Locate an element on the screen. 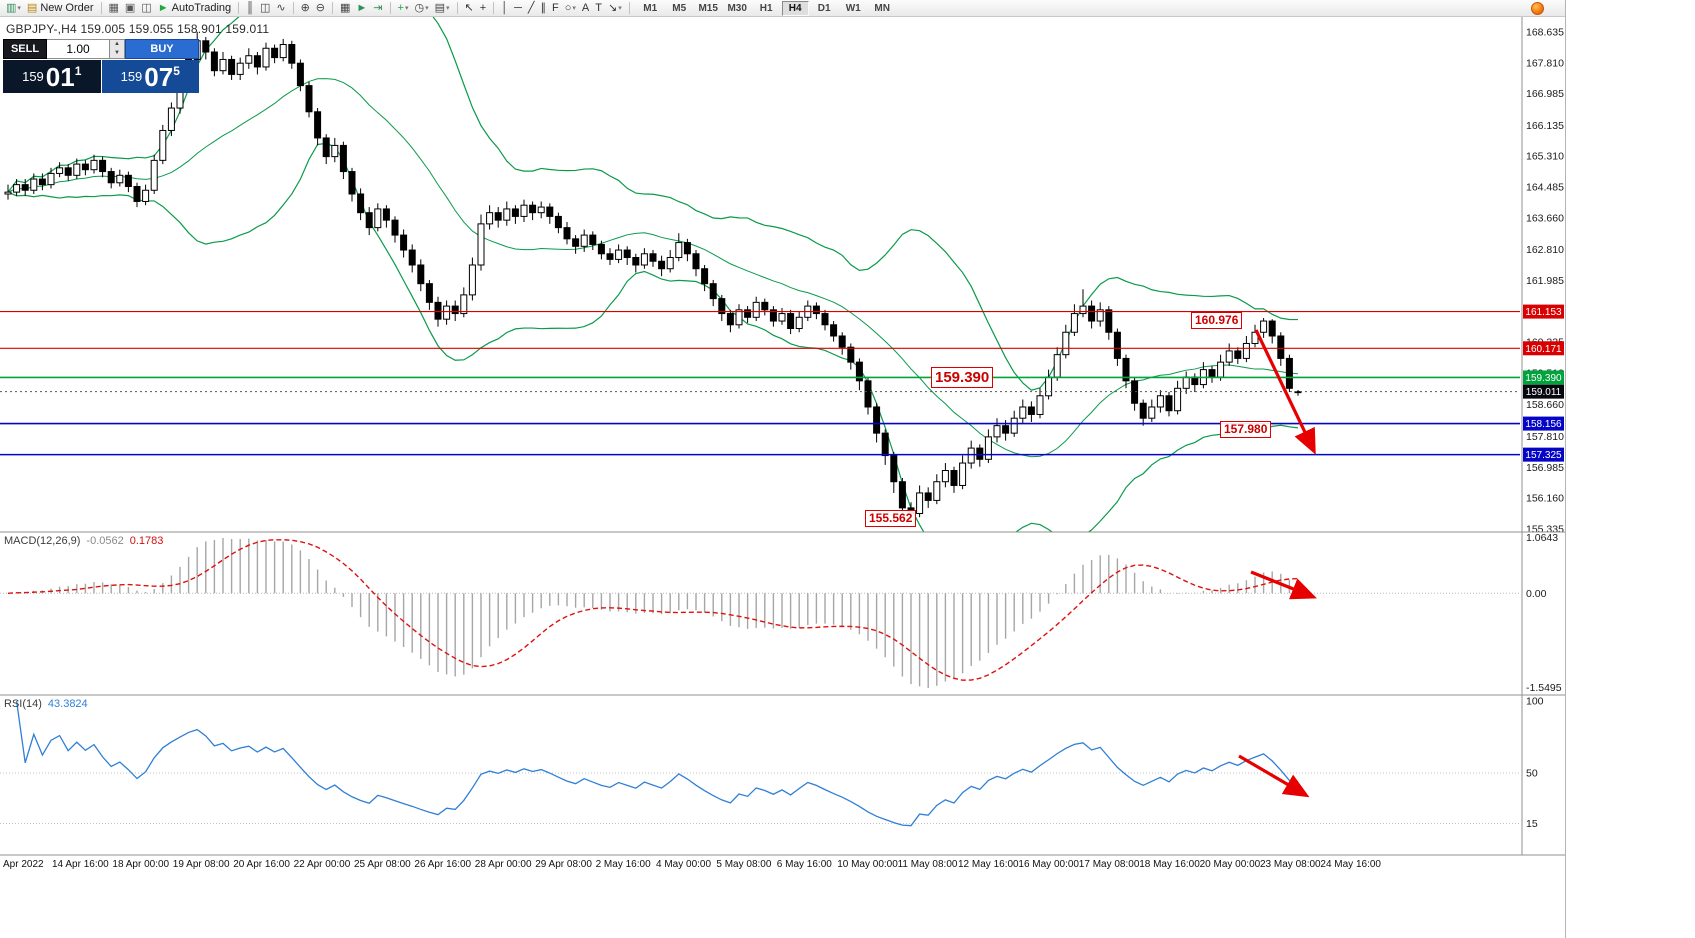  svg-text: 1.0643 is located at coordinates (1542, 538).